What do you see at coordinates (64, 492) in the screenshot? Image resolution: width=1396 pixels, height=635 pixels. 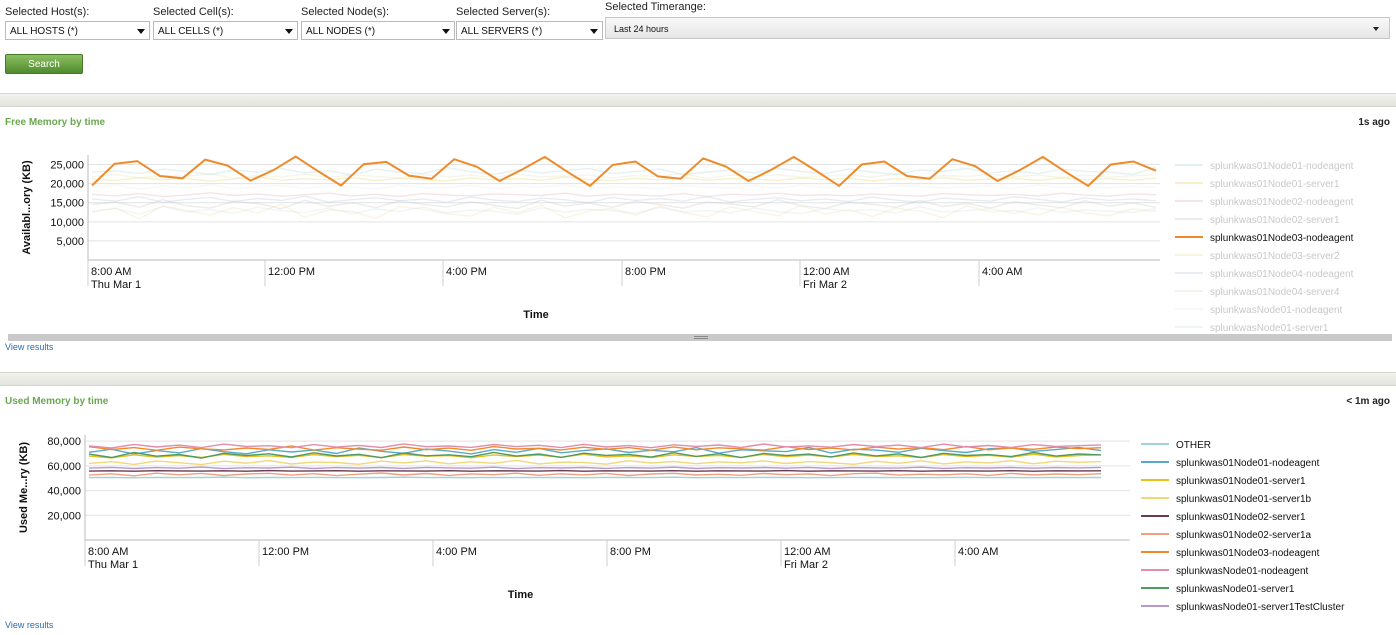 I see `y-tick-label: 40,000` at bounding box center [64, 492].